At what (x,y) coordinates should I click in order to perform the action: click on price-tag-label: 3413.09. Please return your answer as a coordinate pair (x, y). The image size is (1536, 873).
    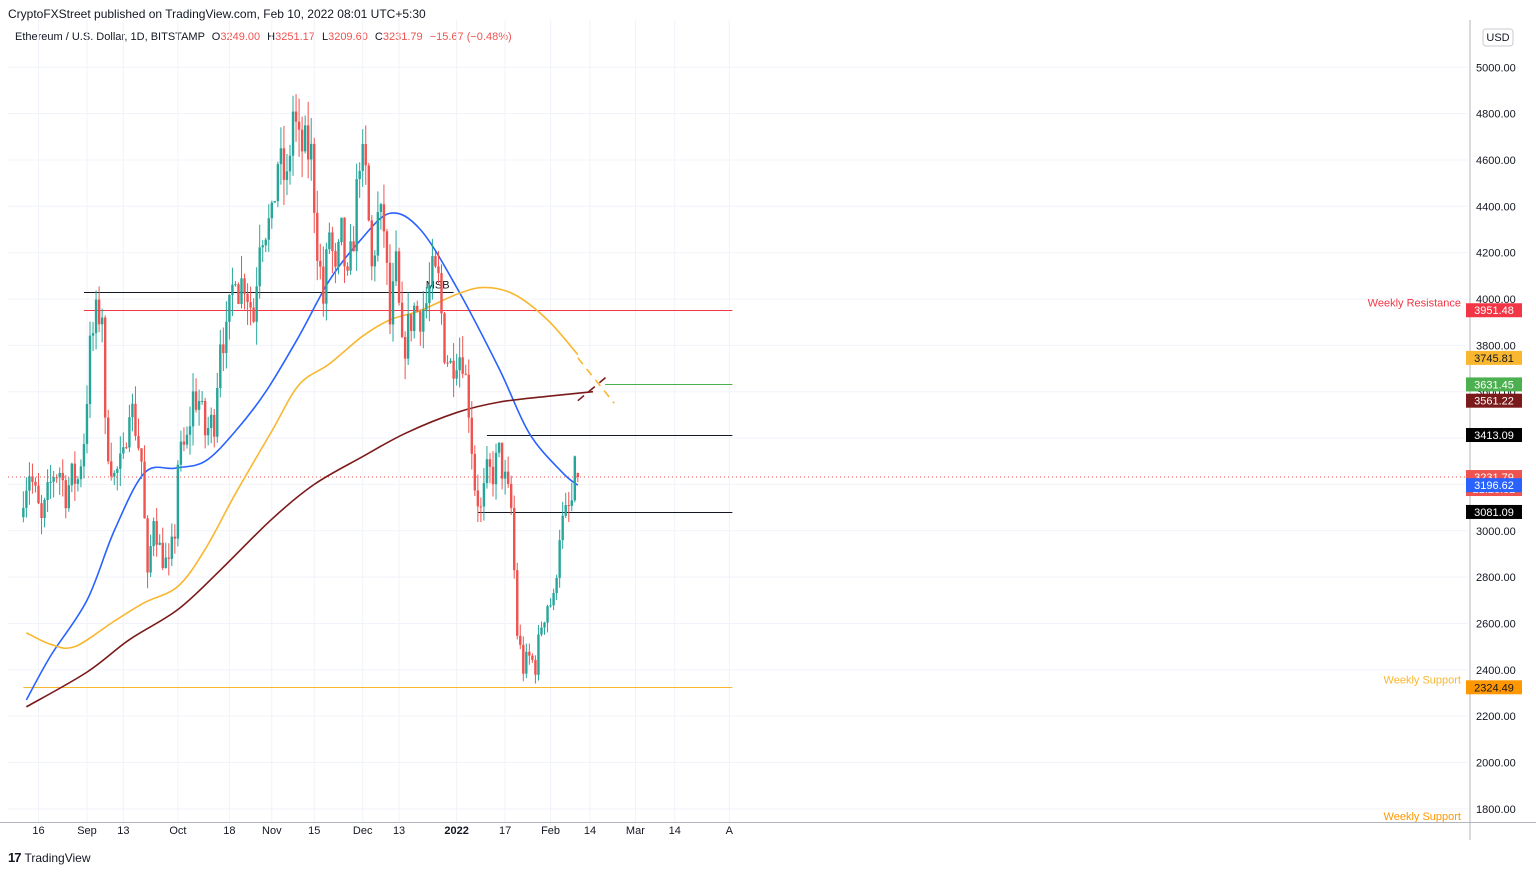
    Looking at the image, I should click on (1494, 436).